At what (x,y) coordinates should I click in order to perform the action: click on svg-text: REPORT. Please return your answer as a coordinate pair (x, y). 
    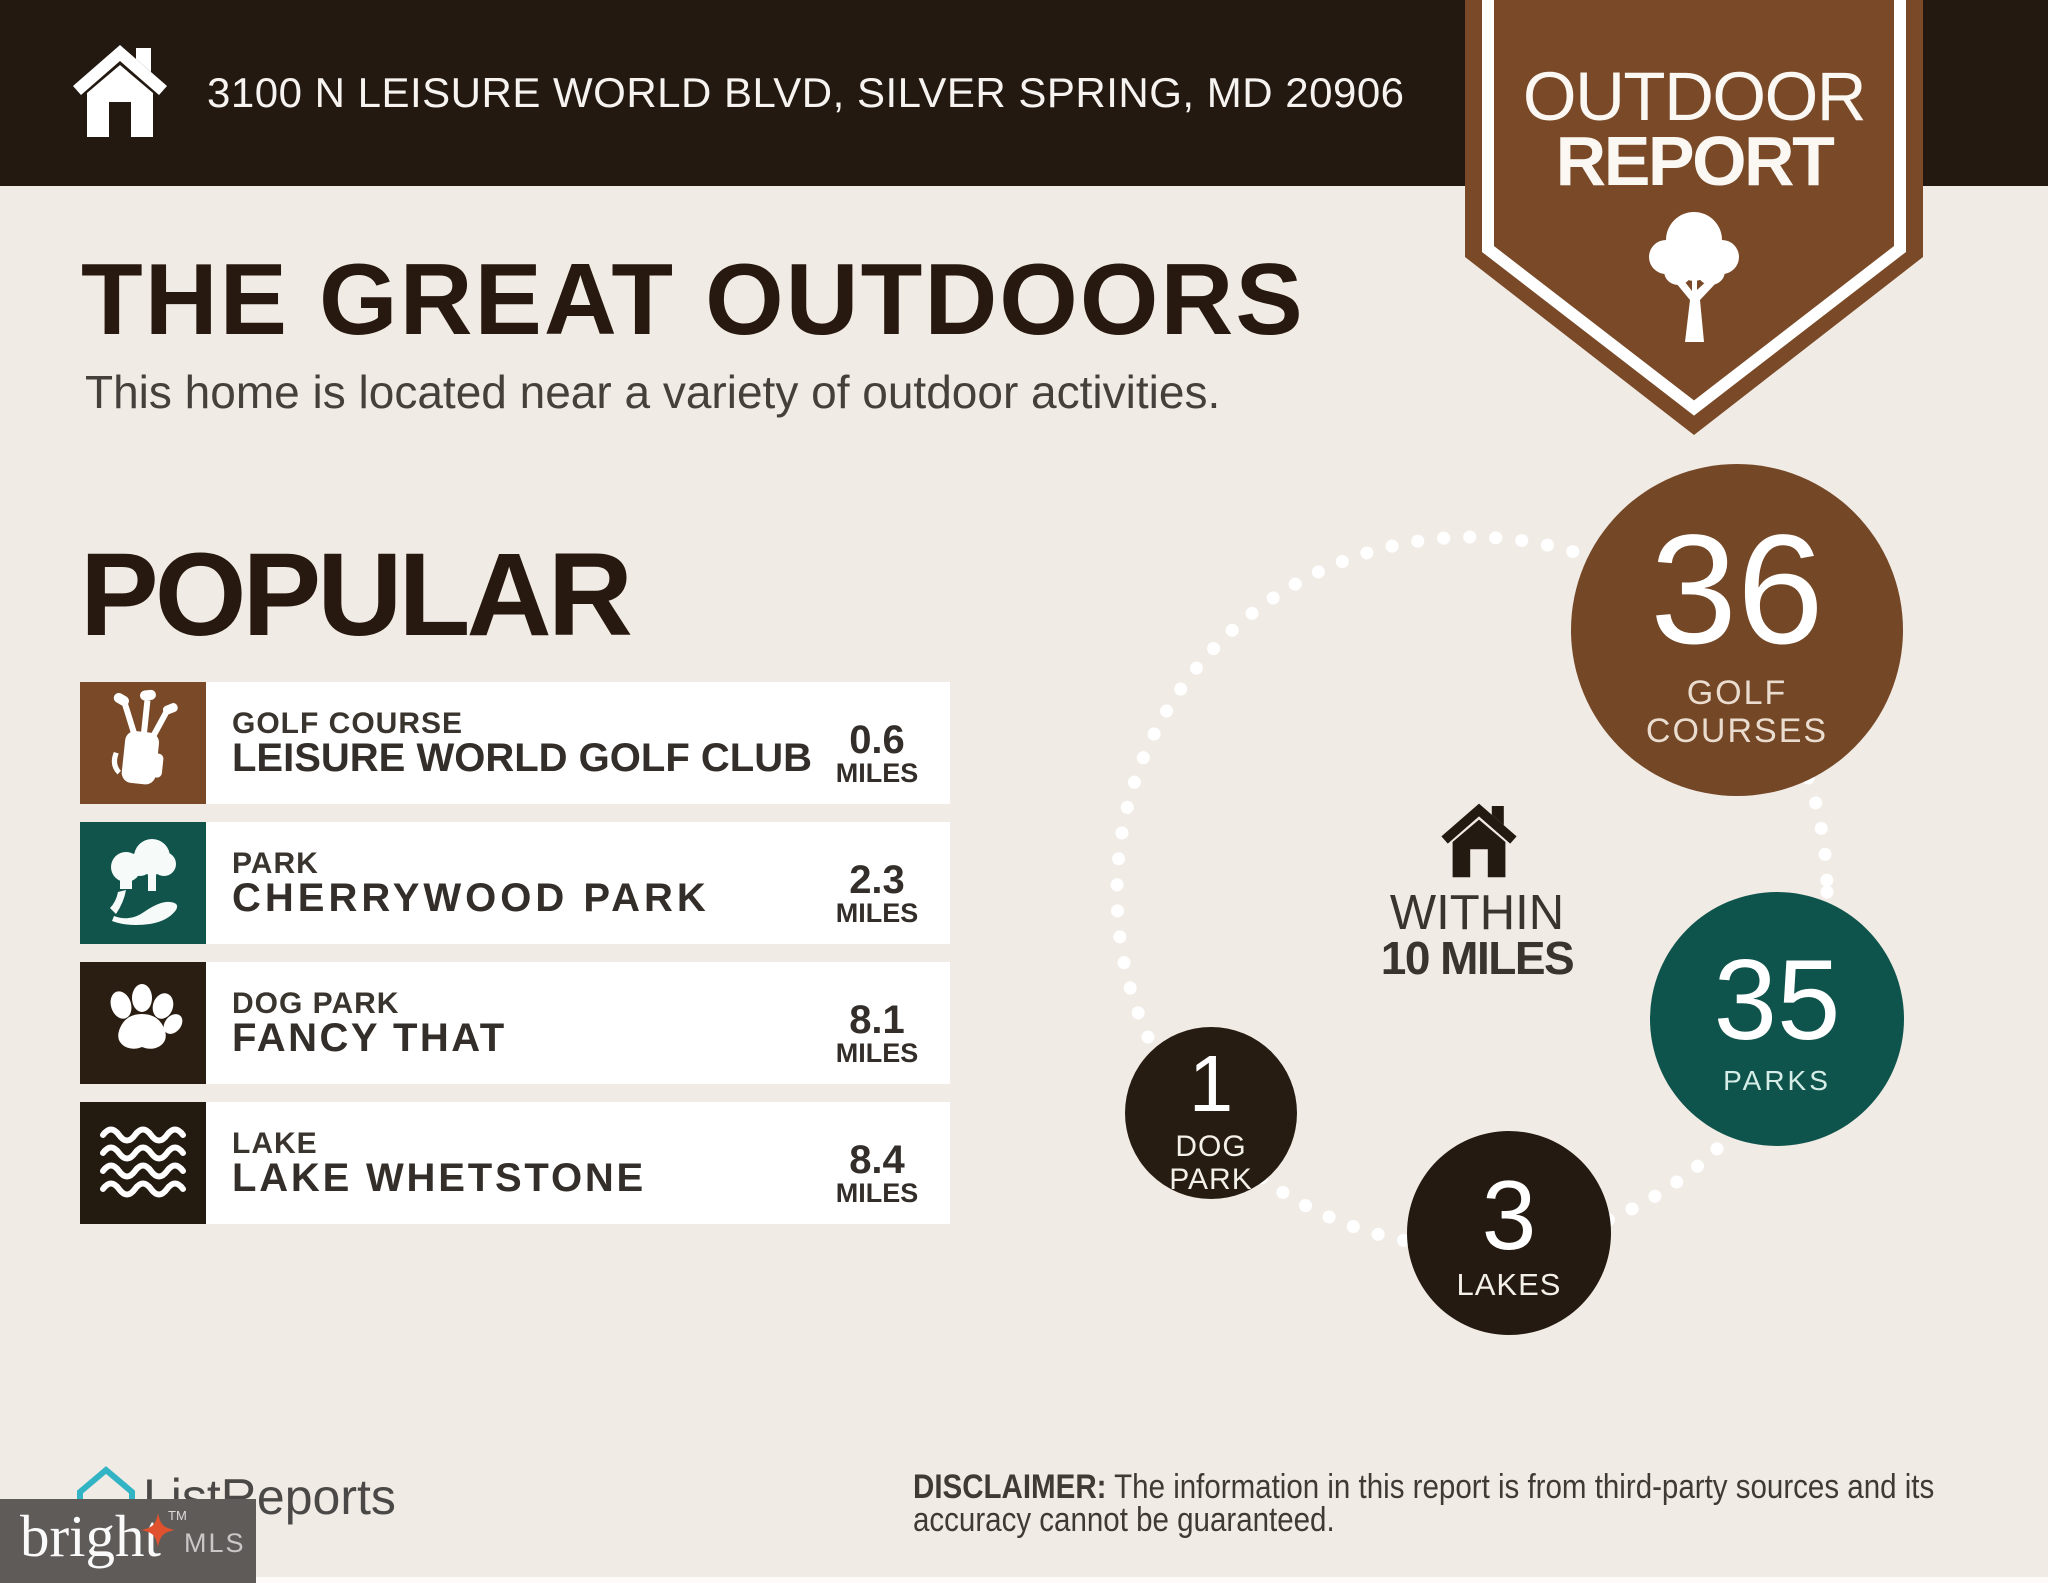
    Looking at the image, I should click on (1695, 161).